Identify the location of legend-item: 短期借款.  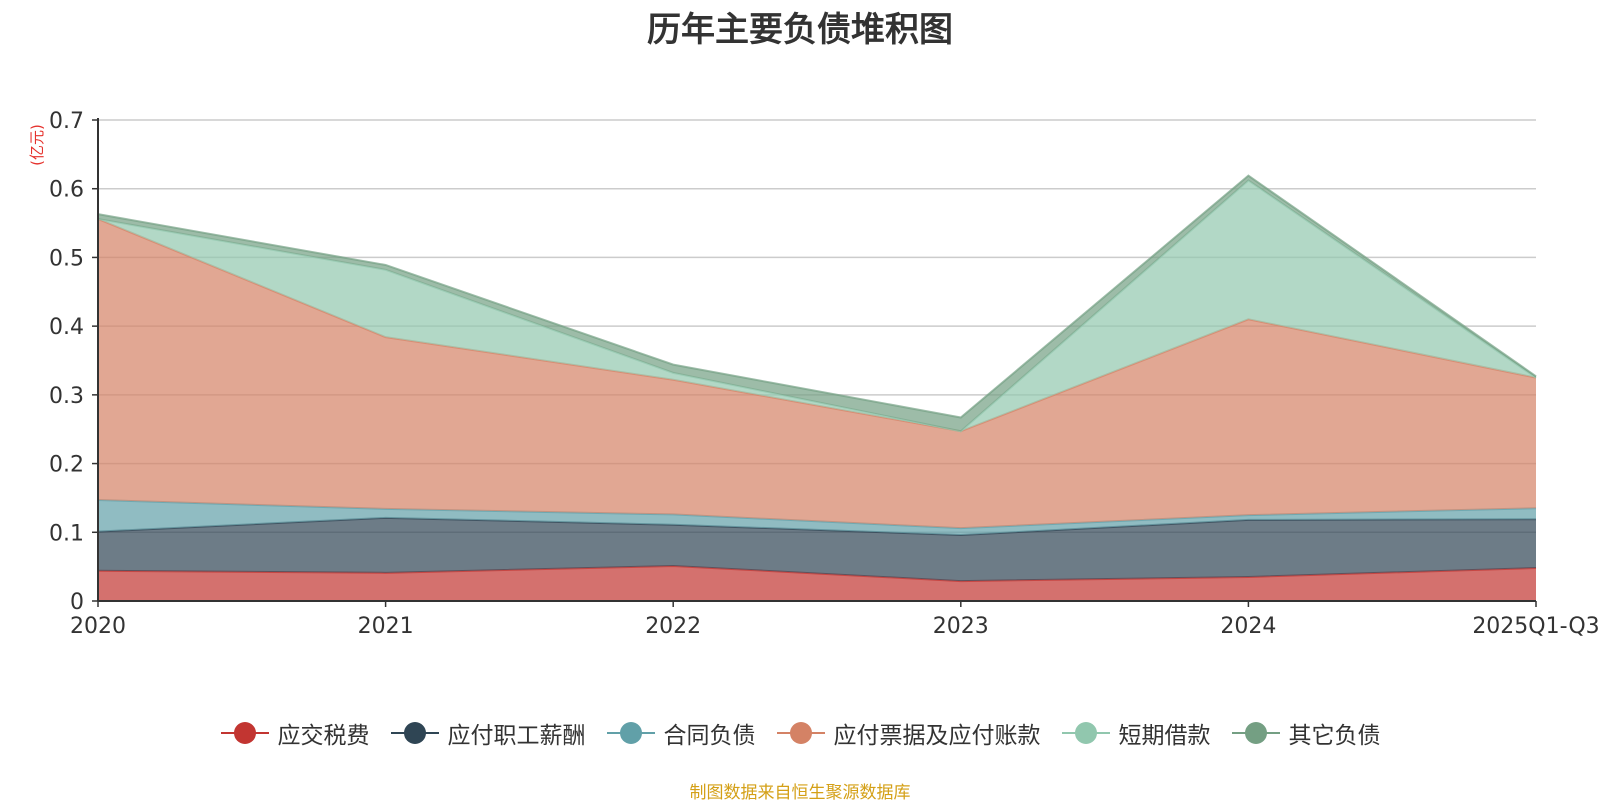
(1136, 733).